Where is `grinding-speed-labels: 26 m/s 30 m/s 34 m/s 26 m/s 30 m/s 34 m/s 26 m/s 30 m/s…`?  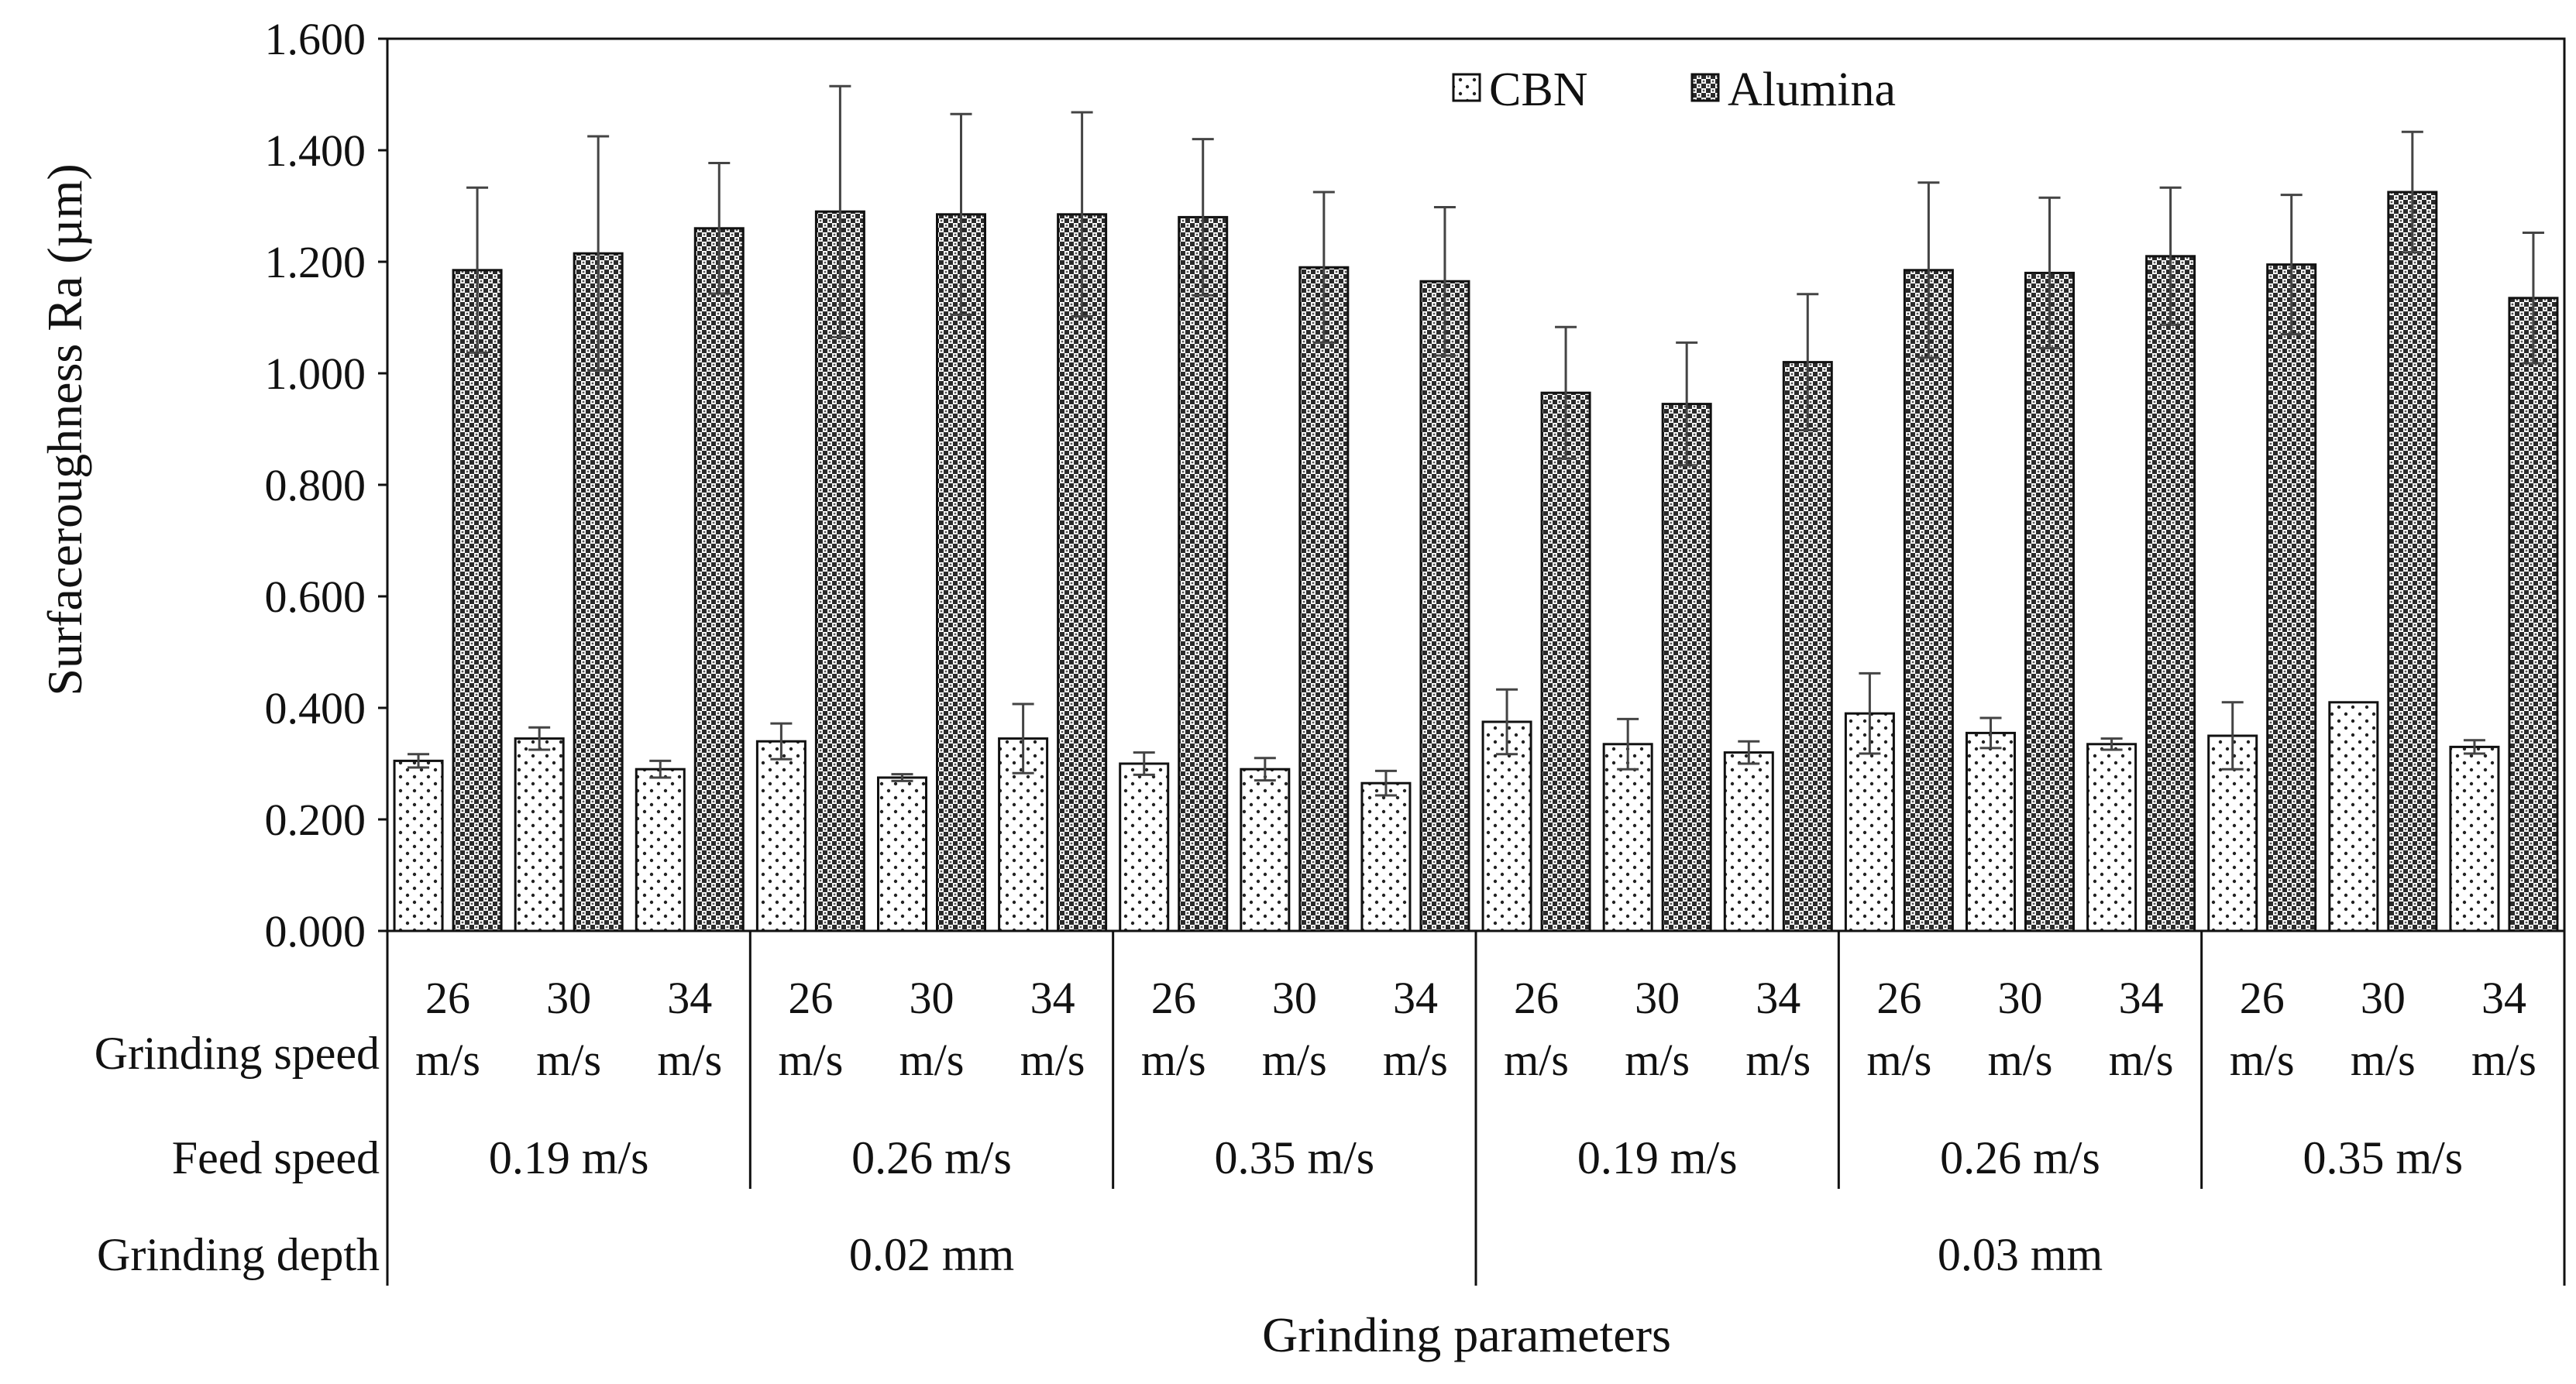
grinding-speed-labels: 26 m/s 30 m/s 34 m/s 26 m/s 30 m/s 34 m/s 26 m/s 30 m/s… is located at coordinates (1475, 1029).